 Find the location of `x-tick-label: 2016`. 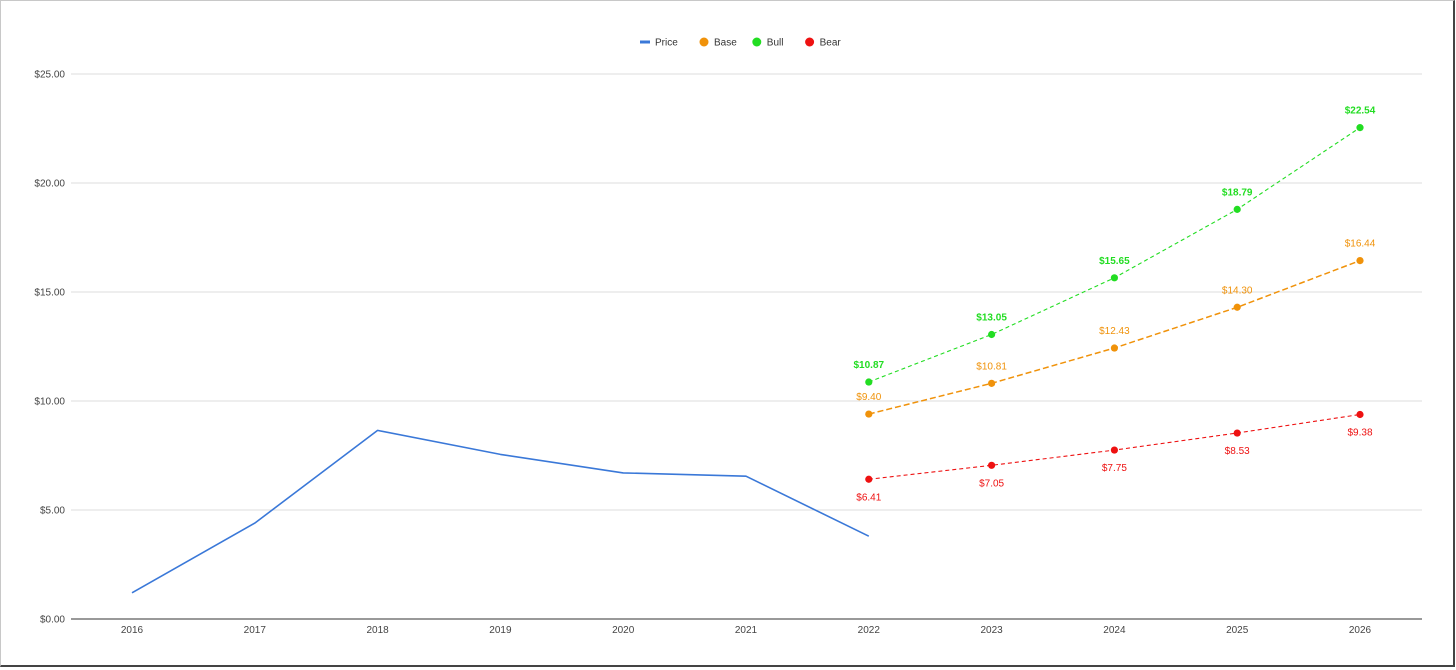

x-tick-label: 2016 is located at coordinates (132, 630).